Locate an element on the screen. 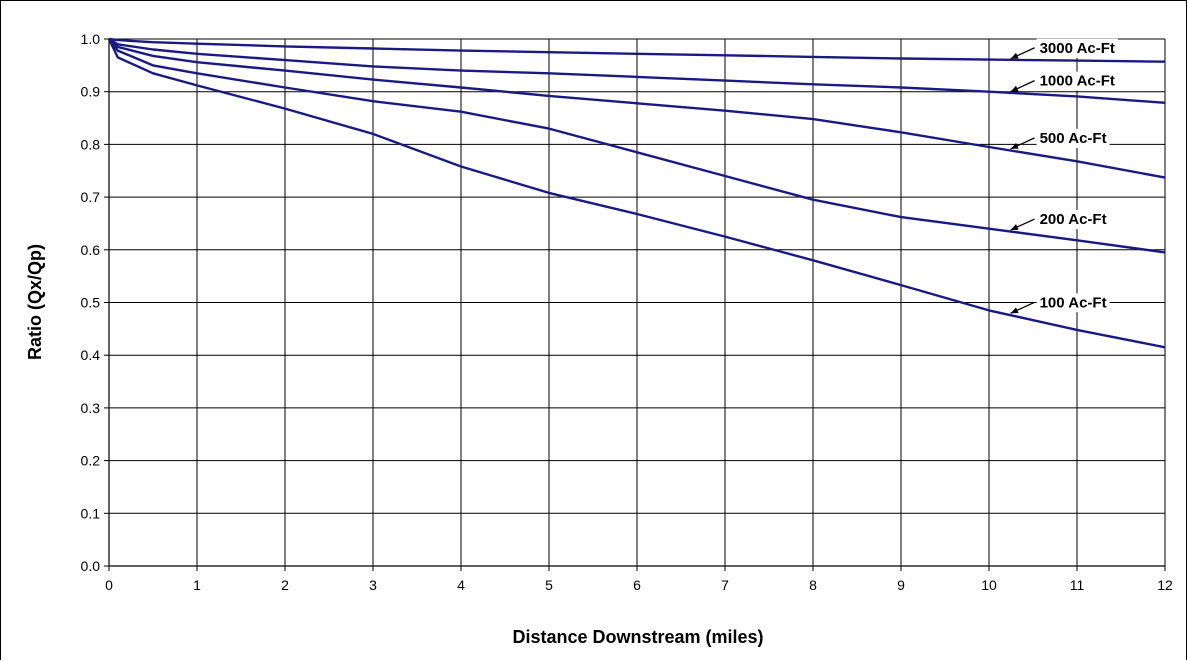 The width and height of the screenshot is (1187, 661). x-tick-label: 8 is located at coordinates (813, 585).